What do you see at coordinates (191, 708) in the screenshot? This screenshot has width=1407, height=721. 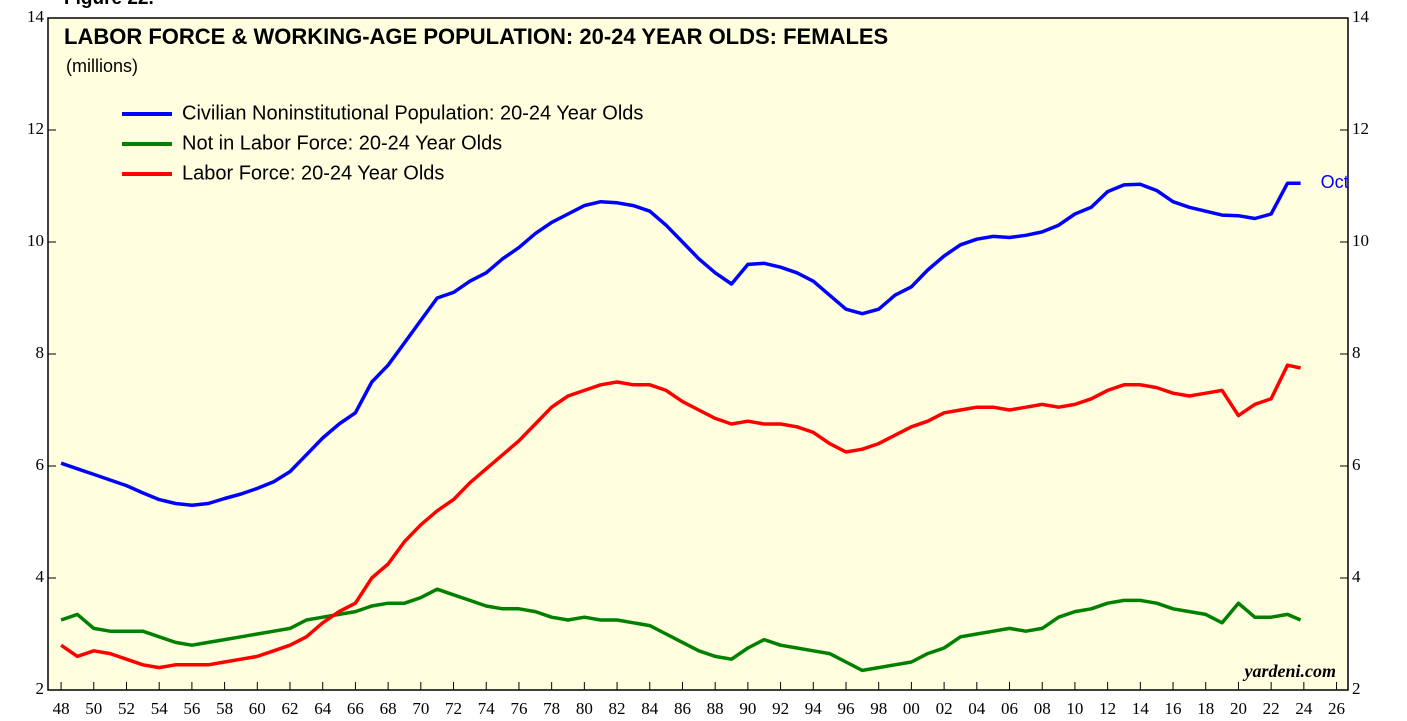 I see `x-tick-label: 56` at bounding box center [191, 708].